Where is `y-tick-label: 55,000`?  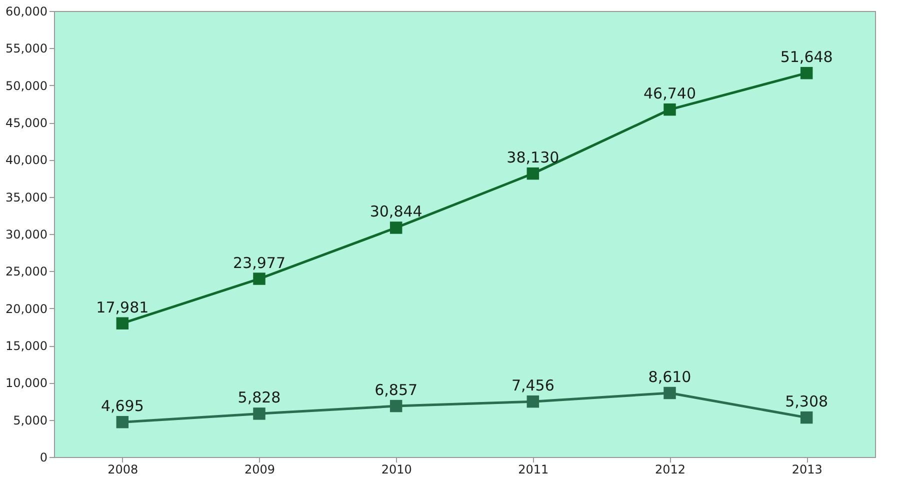 y-tick-label: 55,000 is located at coordinates (27, 49).